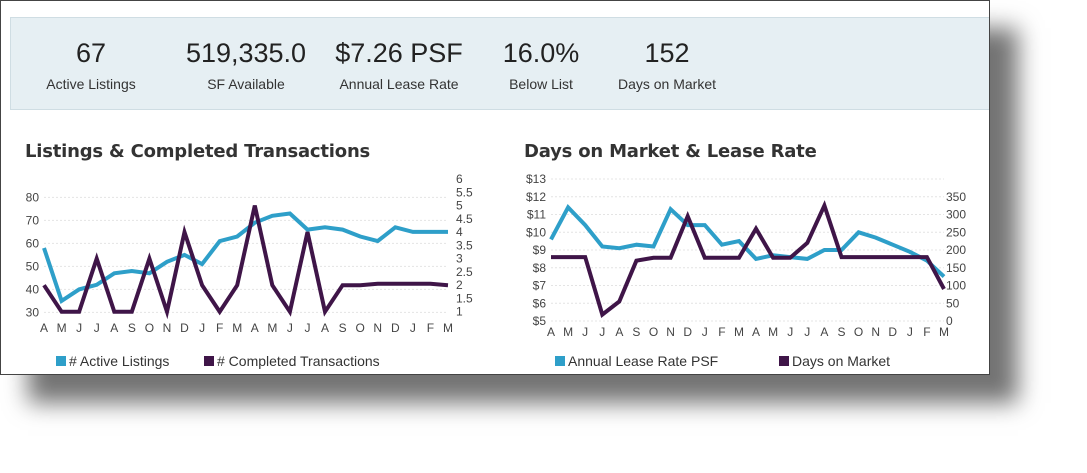 The image size is (1087, 473). What do you see at coordinates (459, 285) in the screenshot?
I see `right-tick-label: 2` at bounding box center [459, 285].